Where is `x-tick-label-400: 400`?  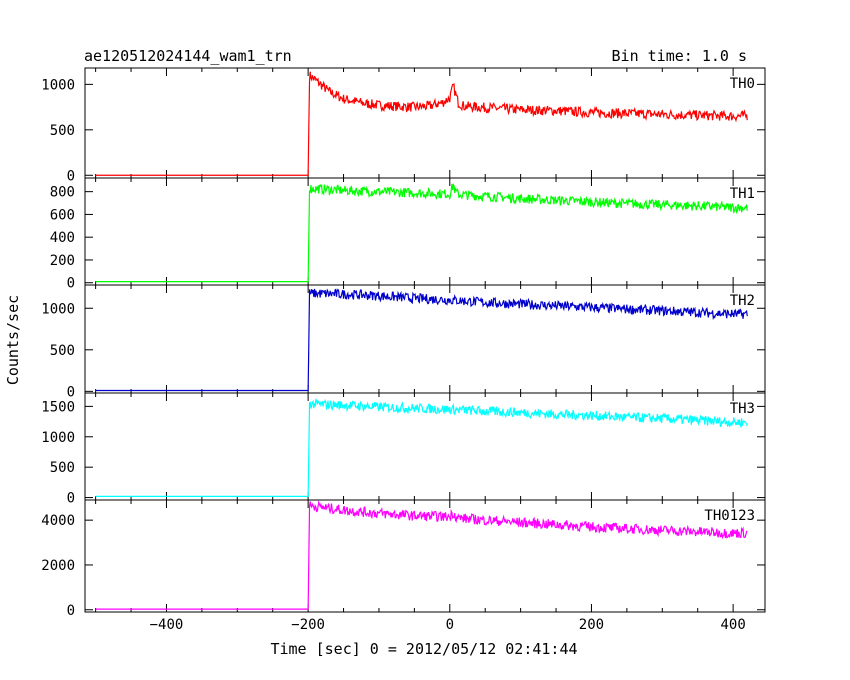
x-tick-label-400: 400 is located at coordinates (732, 625).